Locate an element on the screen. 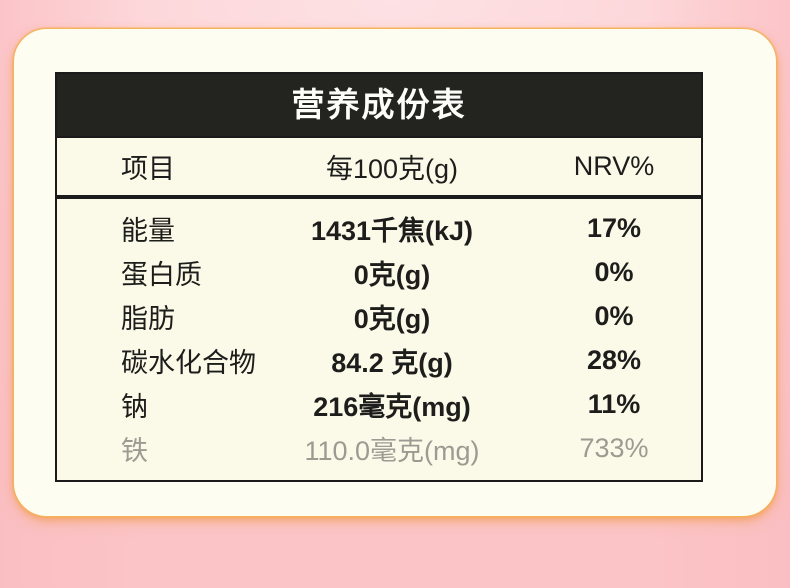 This screenshot has height=588, width=790. cell-nrv: 11% is located at coordinates (614, 403).